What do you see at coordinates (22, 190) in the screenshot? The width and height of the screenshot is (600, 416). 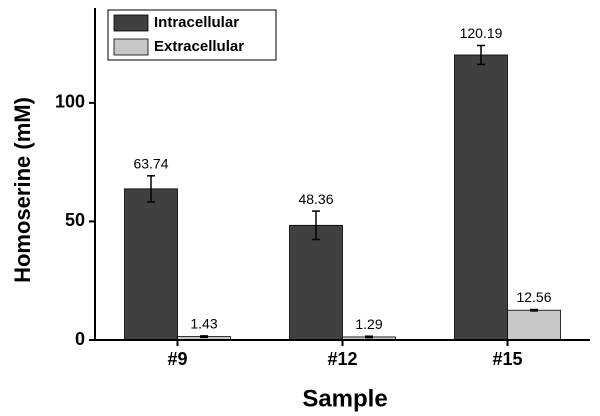 I see `y-axis-title: Homoserine (mM)` at bounding box center [22, 190].